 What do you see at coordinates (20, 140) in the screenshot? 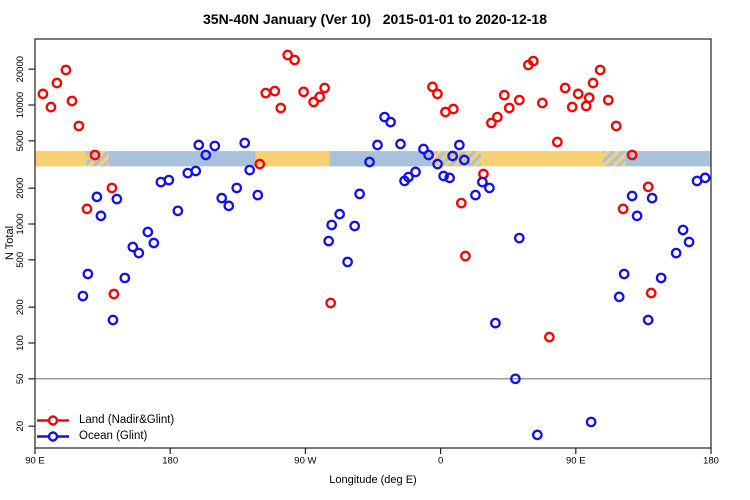
I see `y-tick-label: 5000` at bounding box center [20, 140].